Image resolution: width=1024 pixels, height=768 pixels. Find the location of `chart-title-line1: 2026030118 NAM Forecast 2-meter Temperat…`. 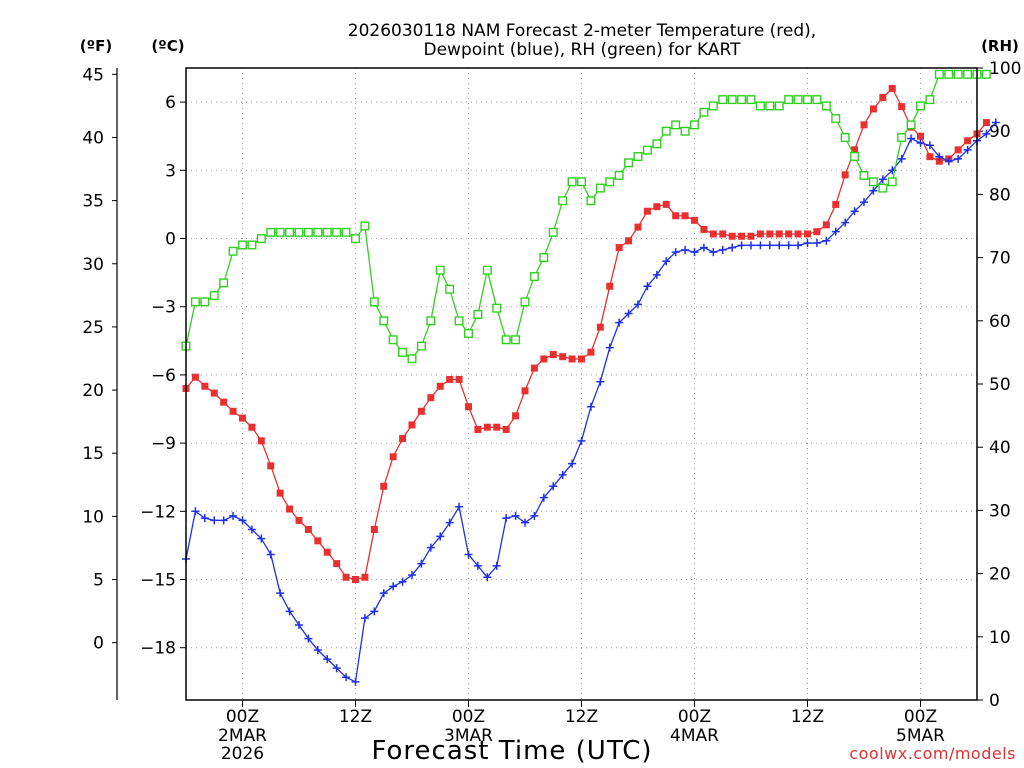

chart-title-line1: 2026030118 NAM Forecast 2-meter Temperat… is located at coordinates (582, 31).